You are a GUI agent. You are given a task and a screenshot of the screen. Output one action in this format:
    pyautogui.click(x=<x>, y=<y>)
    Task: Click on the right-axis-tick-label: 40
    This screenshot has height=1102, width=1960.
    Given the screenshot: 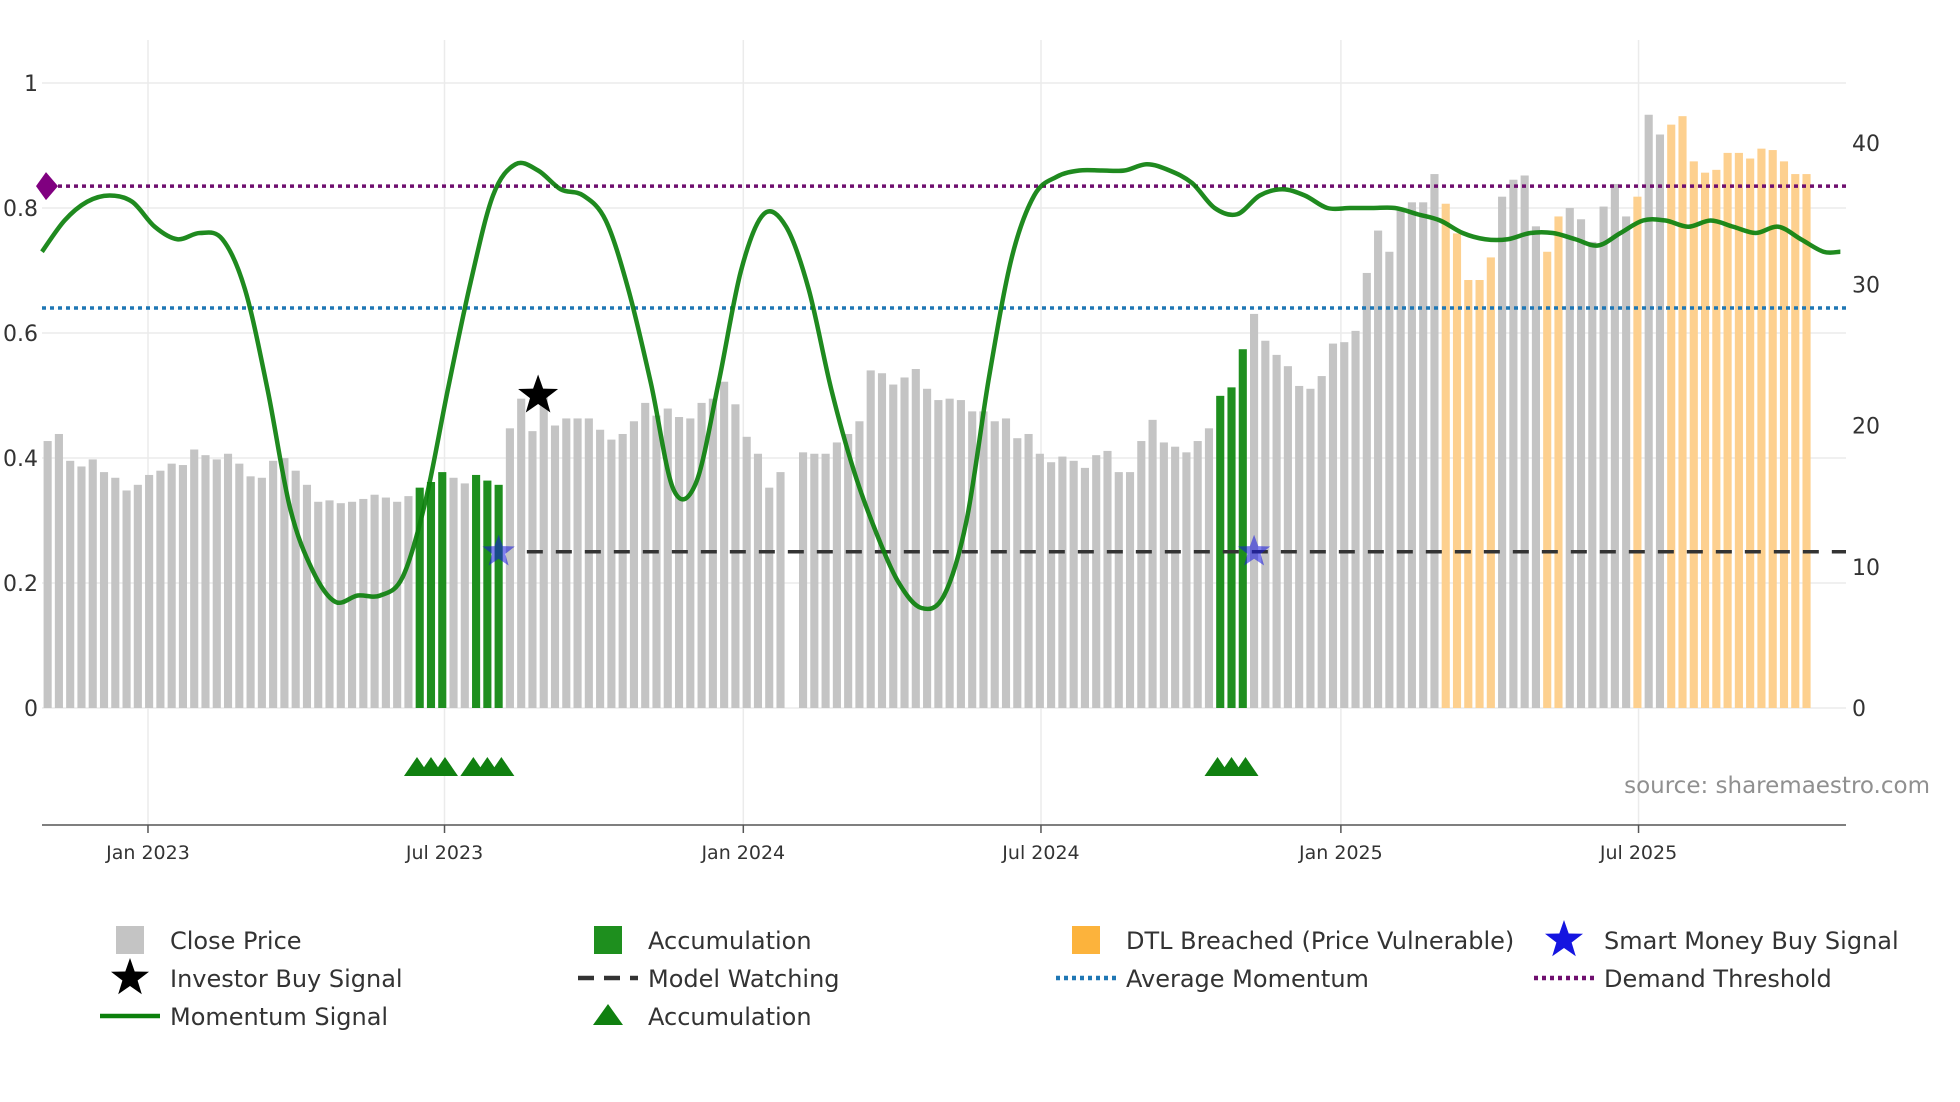 What is the action you would take?
    pyautogui.click(x=1866, y=144)
    